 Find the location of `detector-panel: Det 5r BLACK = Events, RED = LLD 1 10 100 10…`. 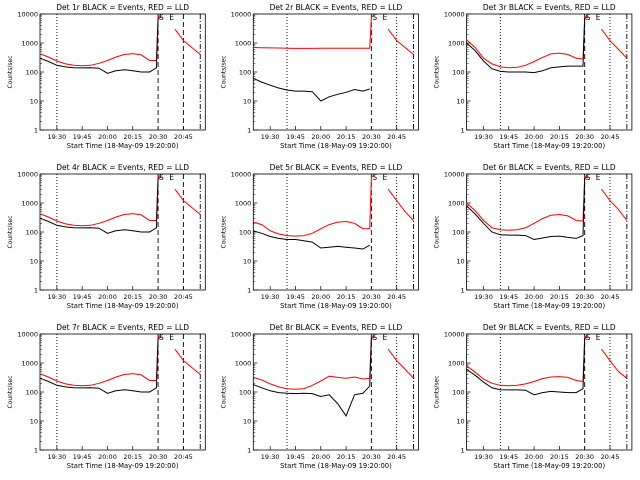

detector-panel: Det 5r BLACK = Events, RED = LLD 1 10 100 10… is located at coordinates (320, 236).